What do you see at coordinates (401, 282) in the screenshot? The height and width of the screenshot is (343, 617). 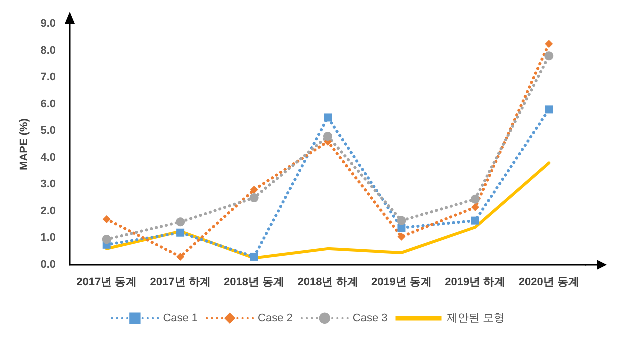 I see `x-tick-label: 2019년 동계` at bounding box center [401, 282].